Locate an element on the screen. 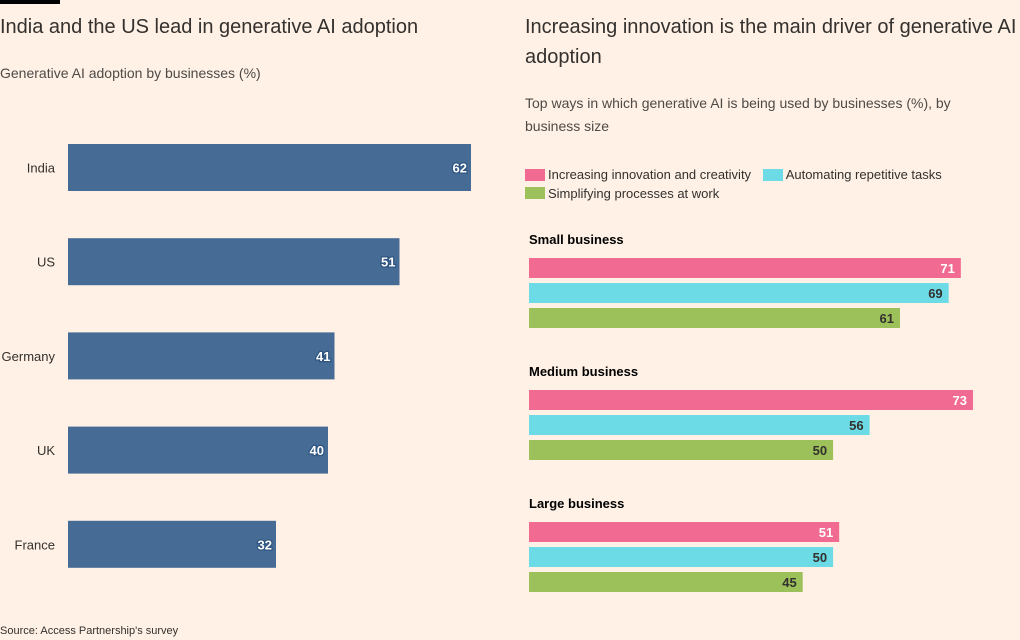 Image resolution: width=1020 pixels, height=640 pixels. data-label: 69 is located at coordinates (935, 293).